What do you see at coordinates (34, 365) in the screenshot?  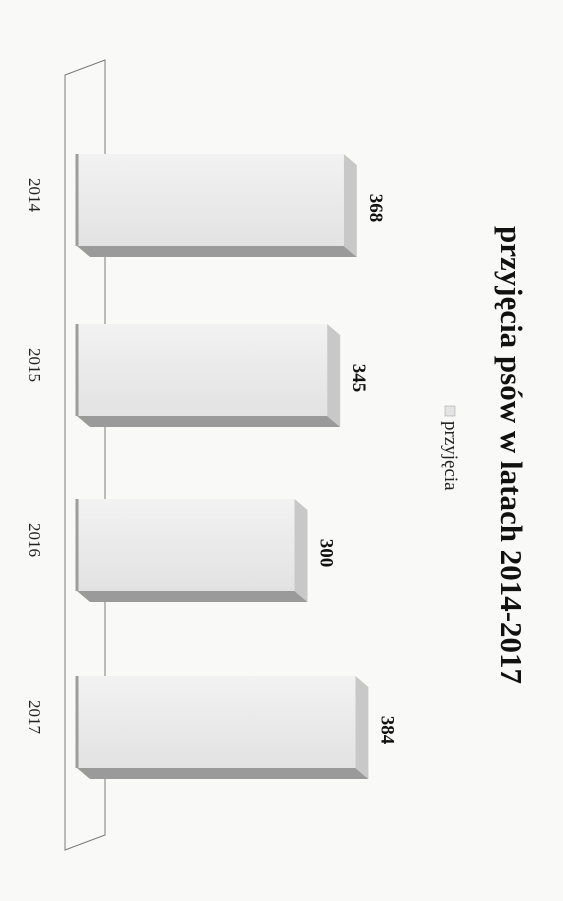 I see `x-tick-2015: 2015` at bounding box center [34, 365].